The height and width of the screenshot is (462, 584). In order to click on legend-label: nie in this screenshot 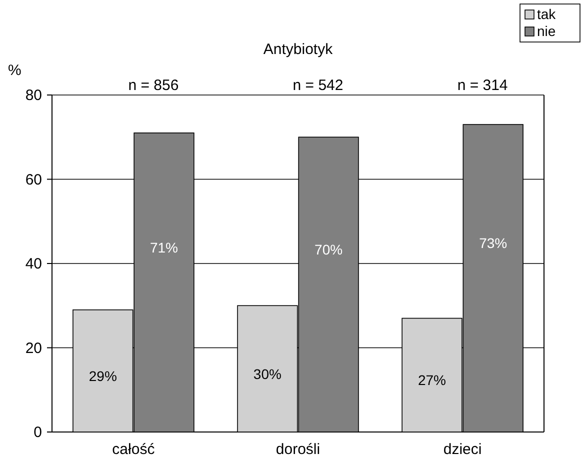, I will do `click(546, 31)`.